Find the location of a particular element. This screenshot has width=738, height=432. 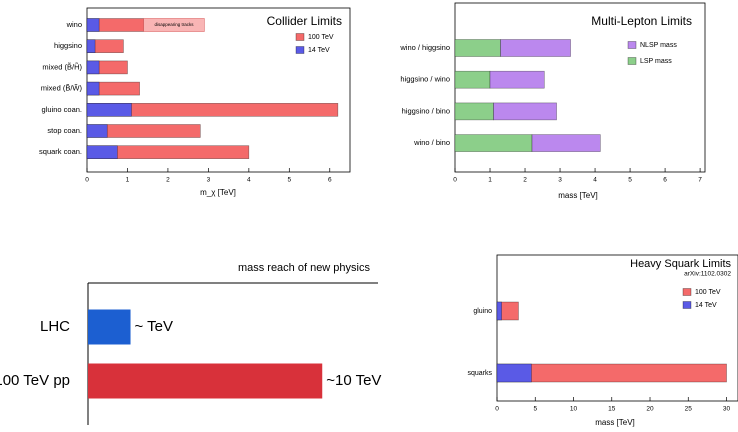

x-axis-label: m_χ [TeV] is located at coordinates (218, 192).